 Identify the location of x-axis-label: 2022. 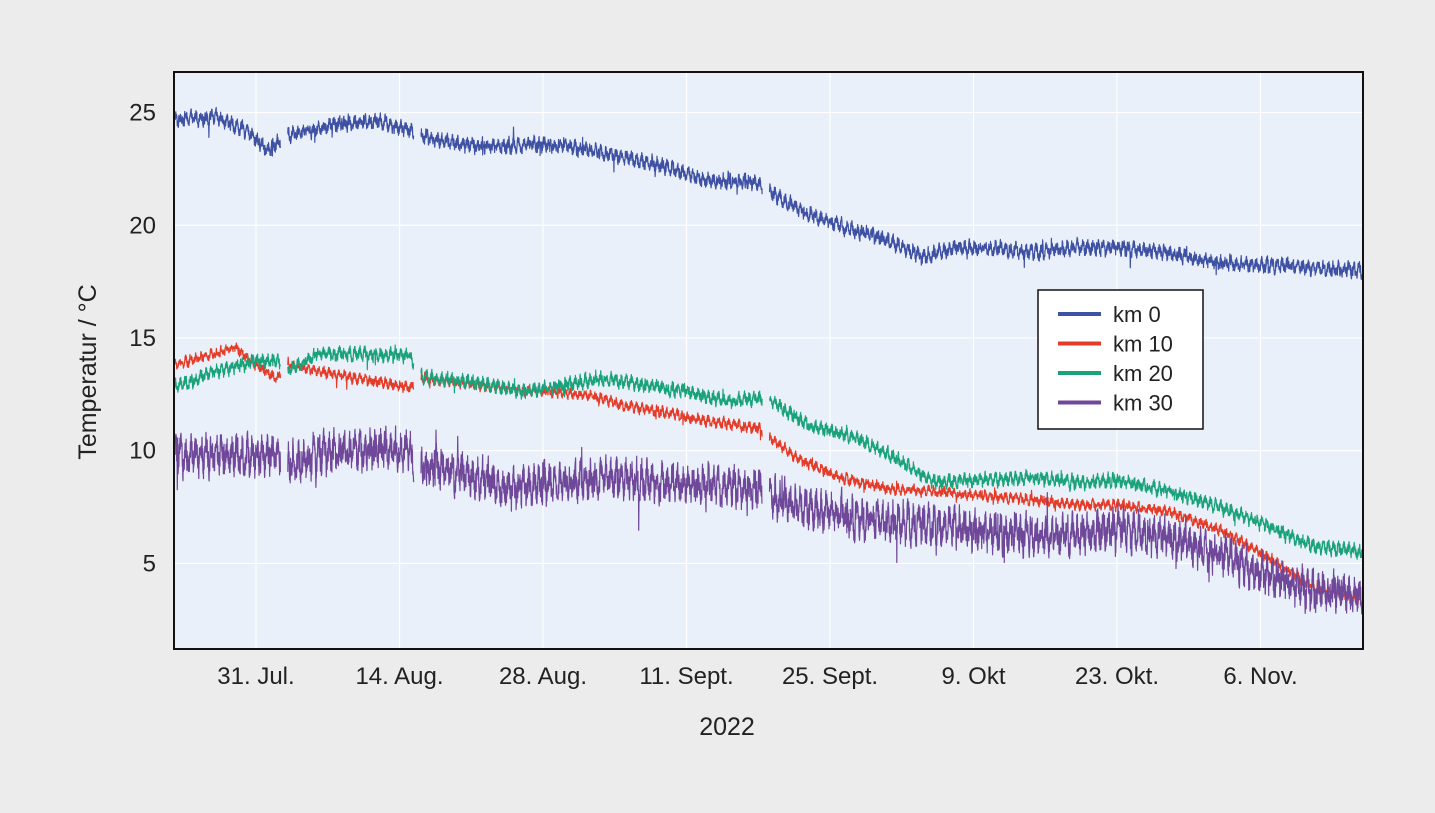
(727, 727).